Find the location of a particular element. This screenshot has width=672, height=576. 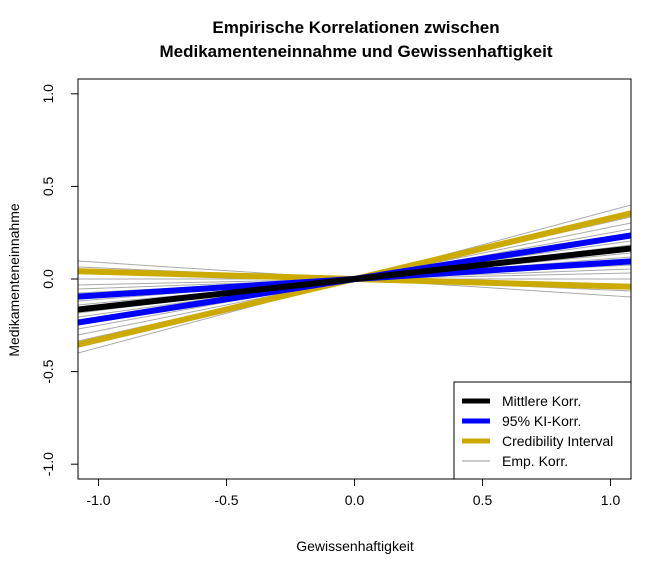

y-tick-label: 0.5 is located at coordinates (48, 186).